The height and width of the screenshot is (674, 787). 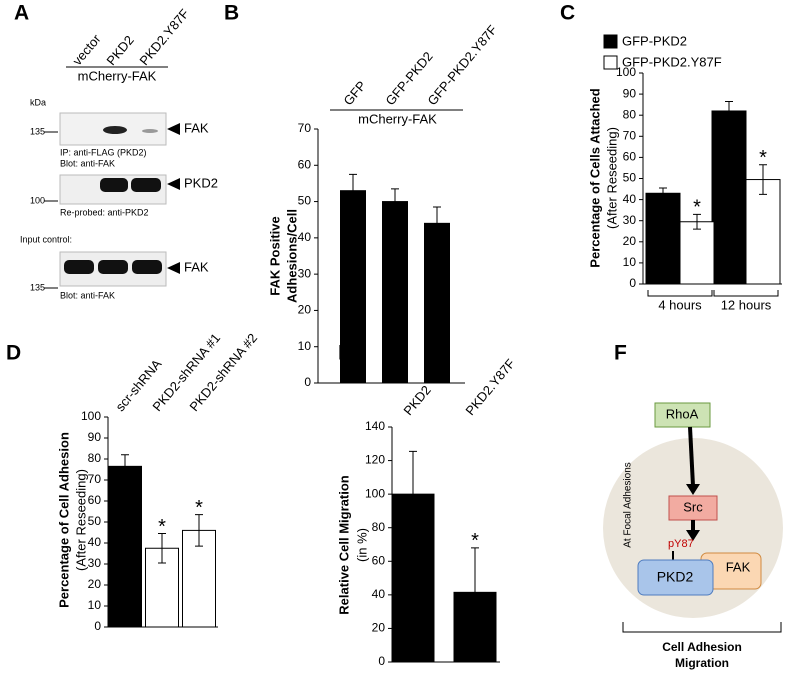 What do you see at coordinates (702, 663) in the screenshot?
I see `outcome: Migration` at bounding box center [702, 663].